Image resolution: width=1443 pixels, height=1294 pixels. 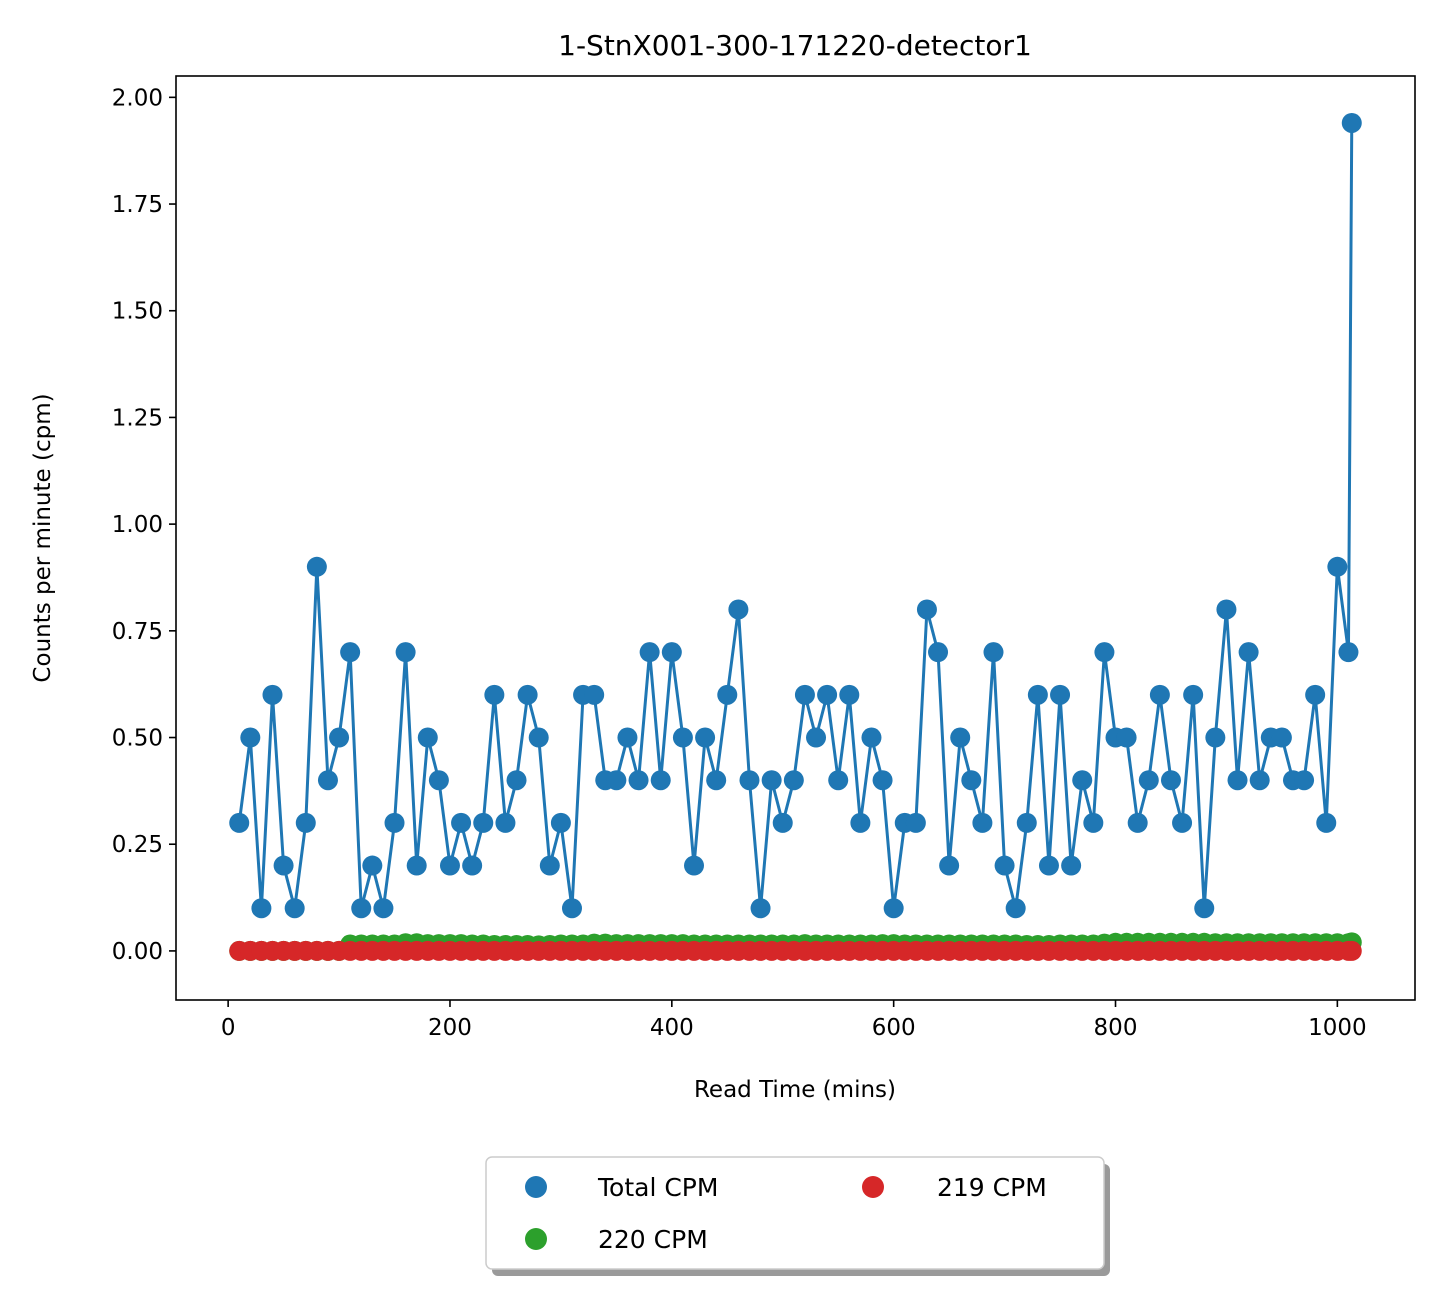 What do you see at coordinates (137, 952) in the screenshot?
I see `y-tick-label: 0.00` at bounding box center [137, 952].